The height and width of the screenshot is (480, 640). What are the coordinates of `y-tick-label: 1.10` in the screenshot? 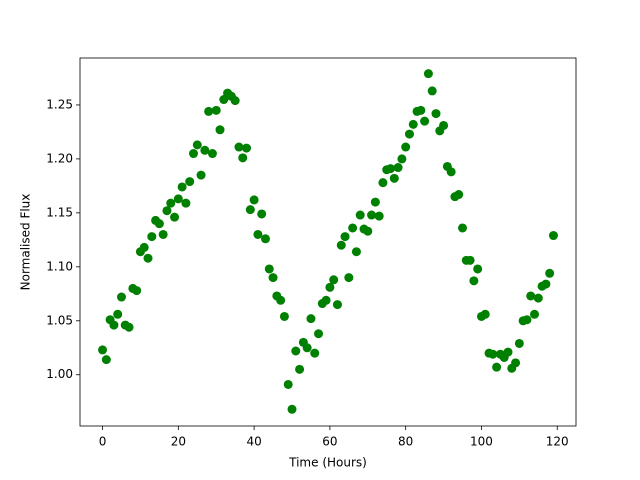 It's located at (59, 266).